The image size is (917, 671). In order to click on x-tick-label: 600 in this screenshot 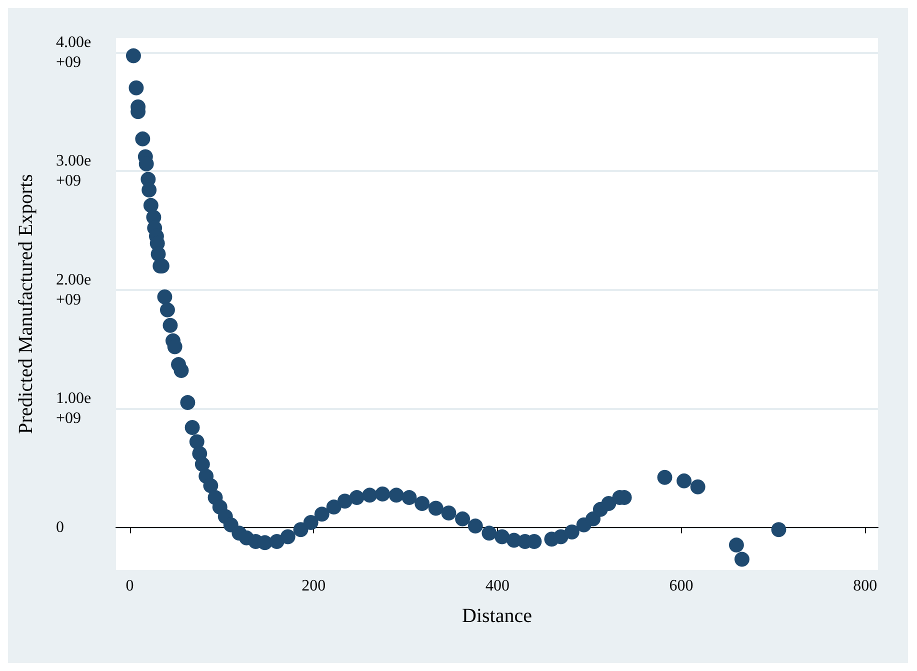, I will do `click(681, 586)`.